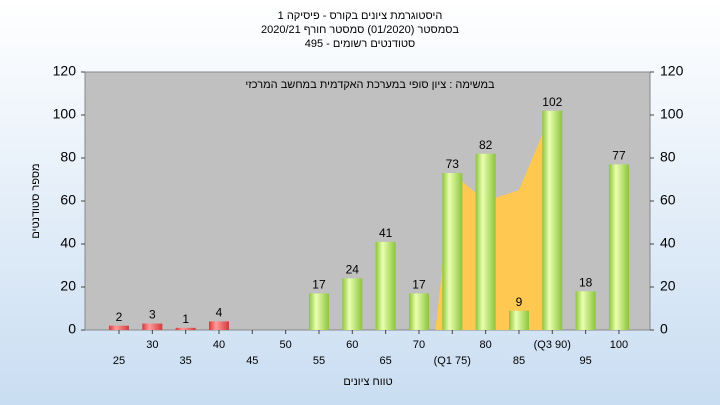  What do you see at coordinates (668, 243) in the screenshot?
I see `y2-tick-label: 40` at bounding box center [668, 243].